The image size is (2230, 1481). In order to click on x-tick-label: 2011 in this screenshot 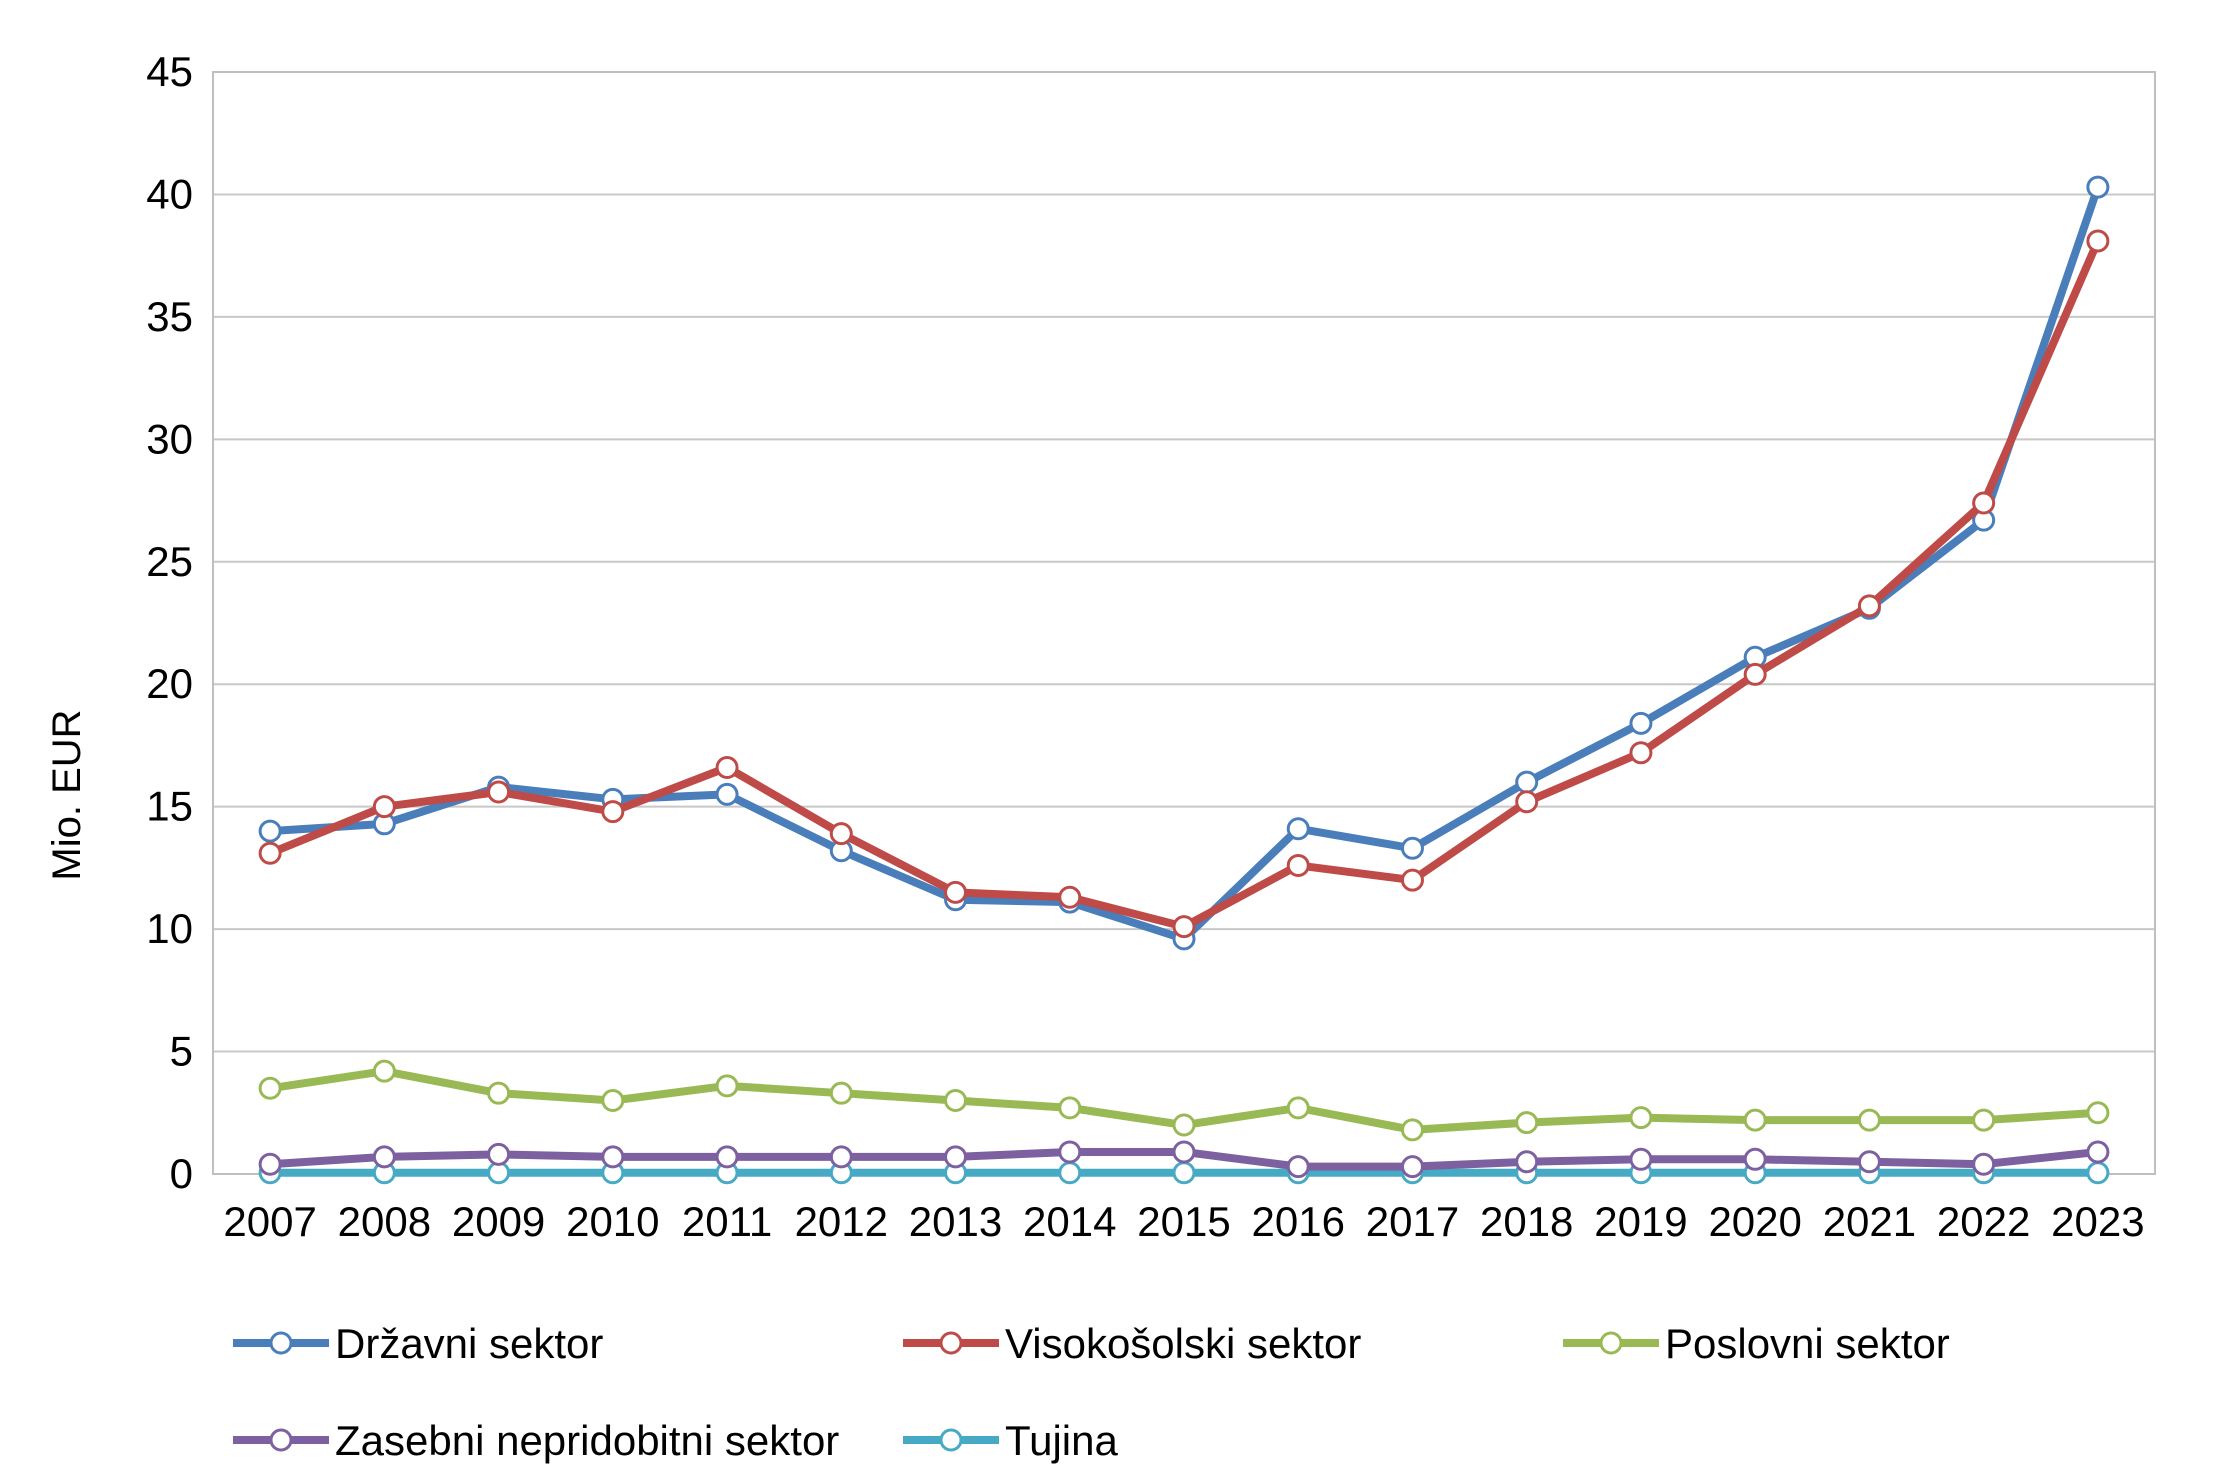, I will do `click(727, 1221)`.